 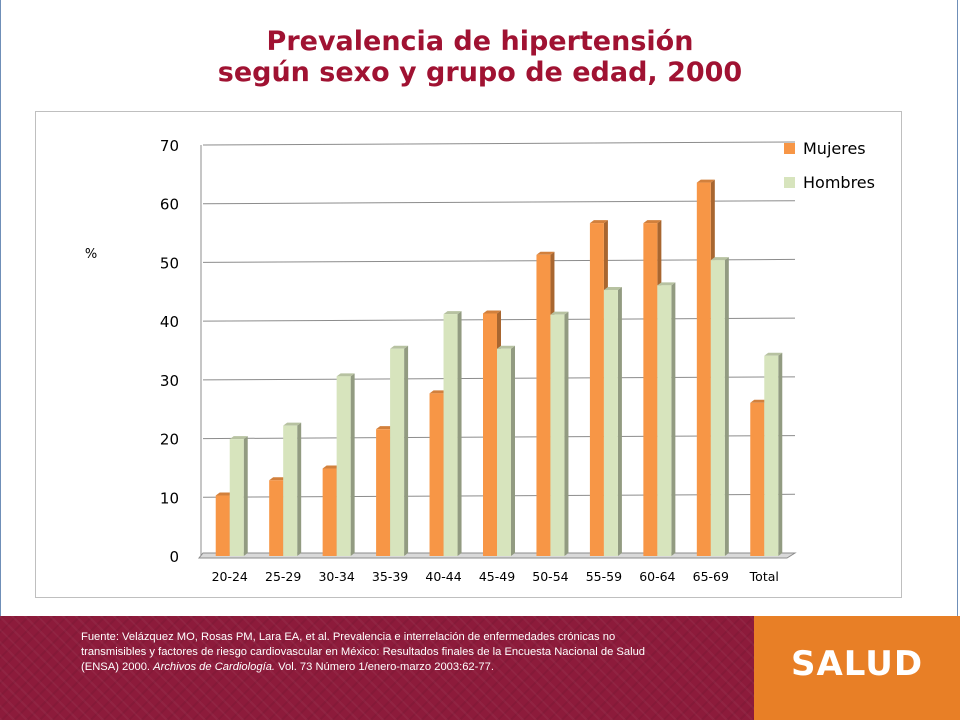 What do you see at coordinates (834, 148) in the screenshot?
I see `legend-label-mujeres: Mujeres` at bounding box center [834, 148].